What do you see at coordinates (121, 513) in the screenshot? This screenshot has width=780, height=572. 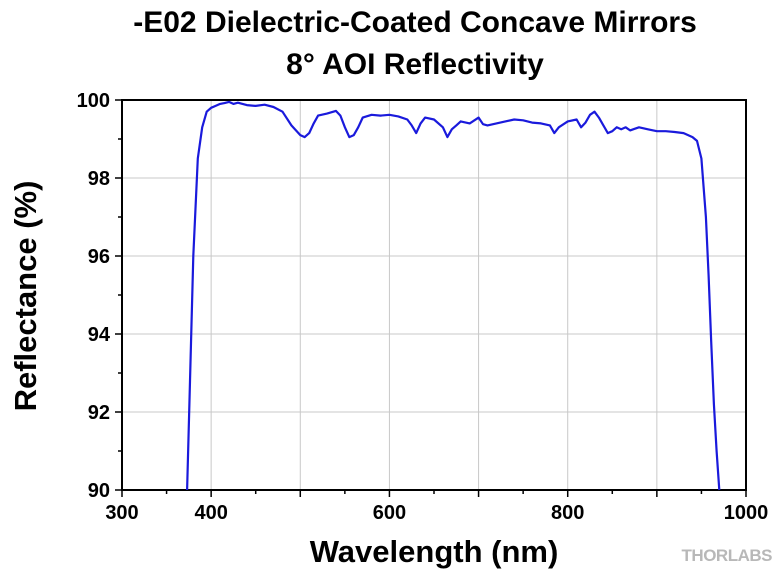 I see `x-tick-label: 300` at bounding box center [121, 513].